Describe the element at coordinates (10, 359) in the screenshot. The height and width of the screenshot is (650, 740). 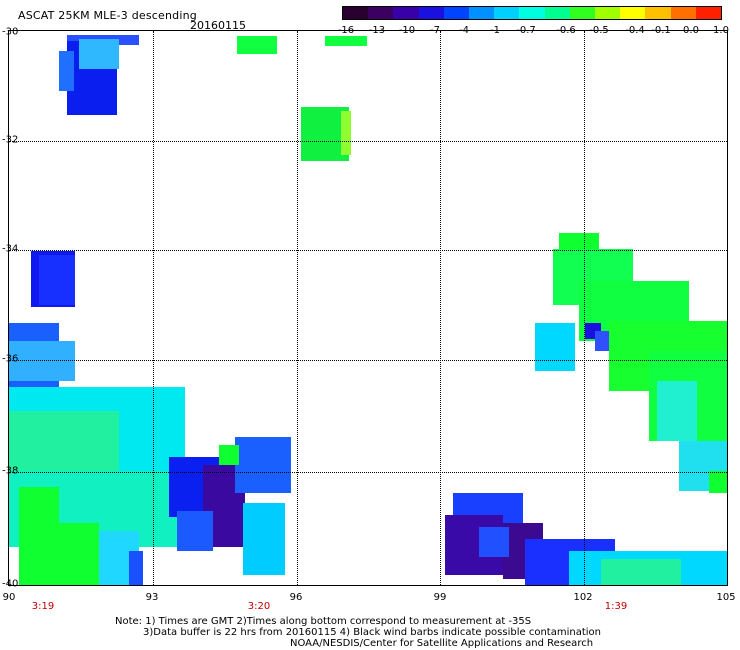
I see `latitude-label: -36` at that location.